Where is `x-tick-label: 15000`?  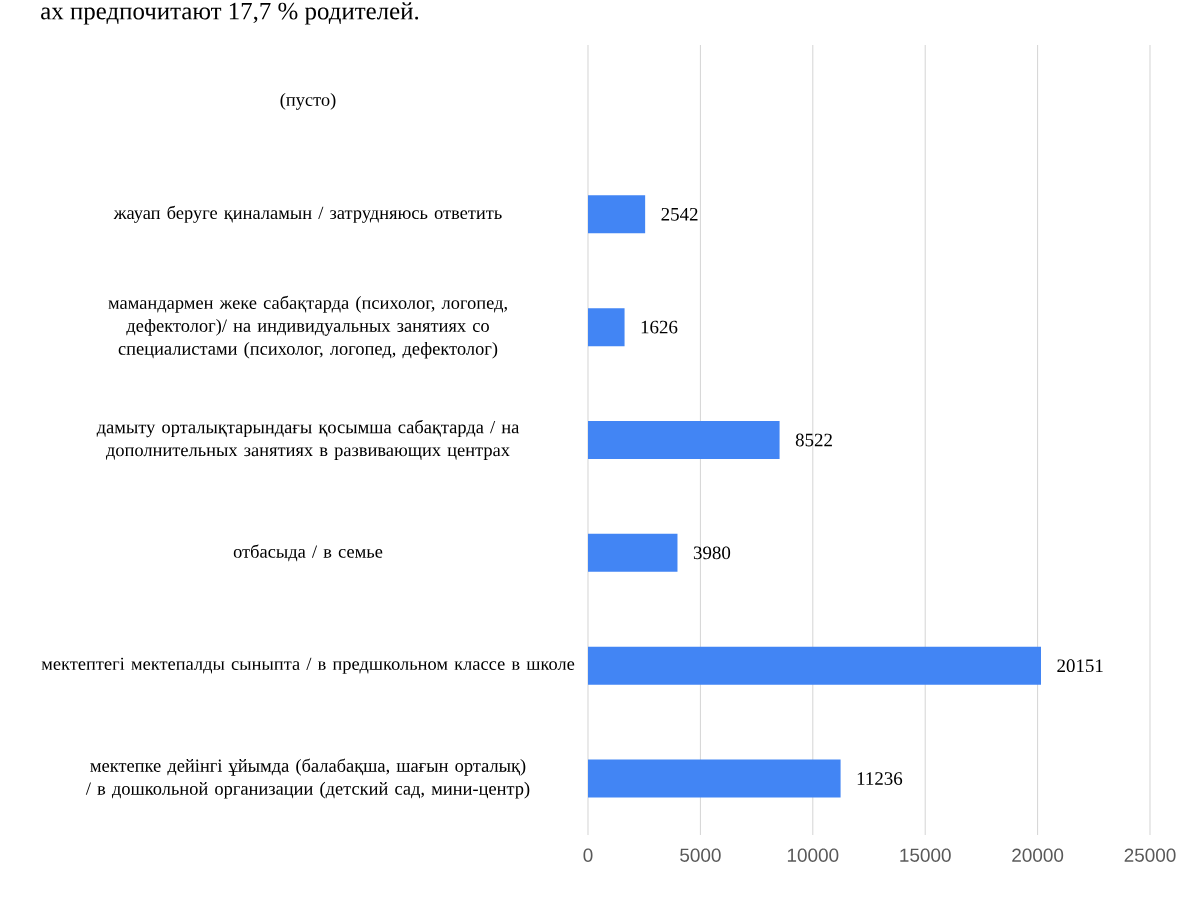
x-tick-label: 15000 is located at coordinates (925, 855).